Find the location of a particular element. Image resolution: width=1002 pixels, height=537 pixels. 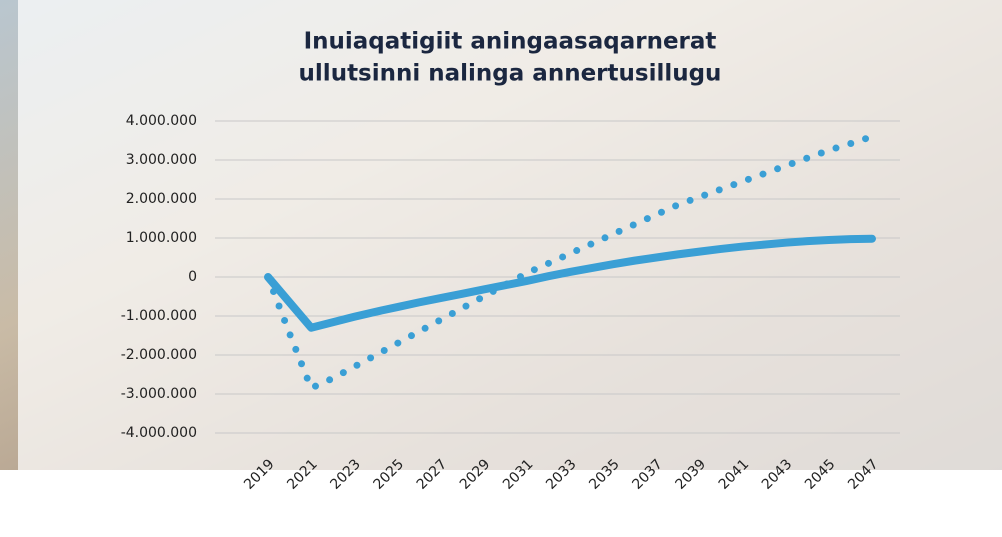

y-tick-label: 4.000.000 is located at coordinates (161, 121).